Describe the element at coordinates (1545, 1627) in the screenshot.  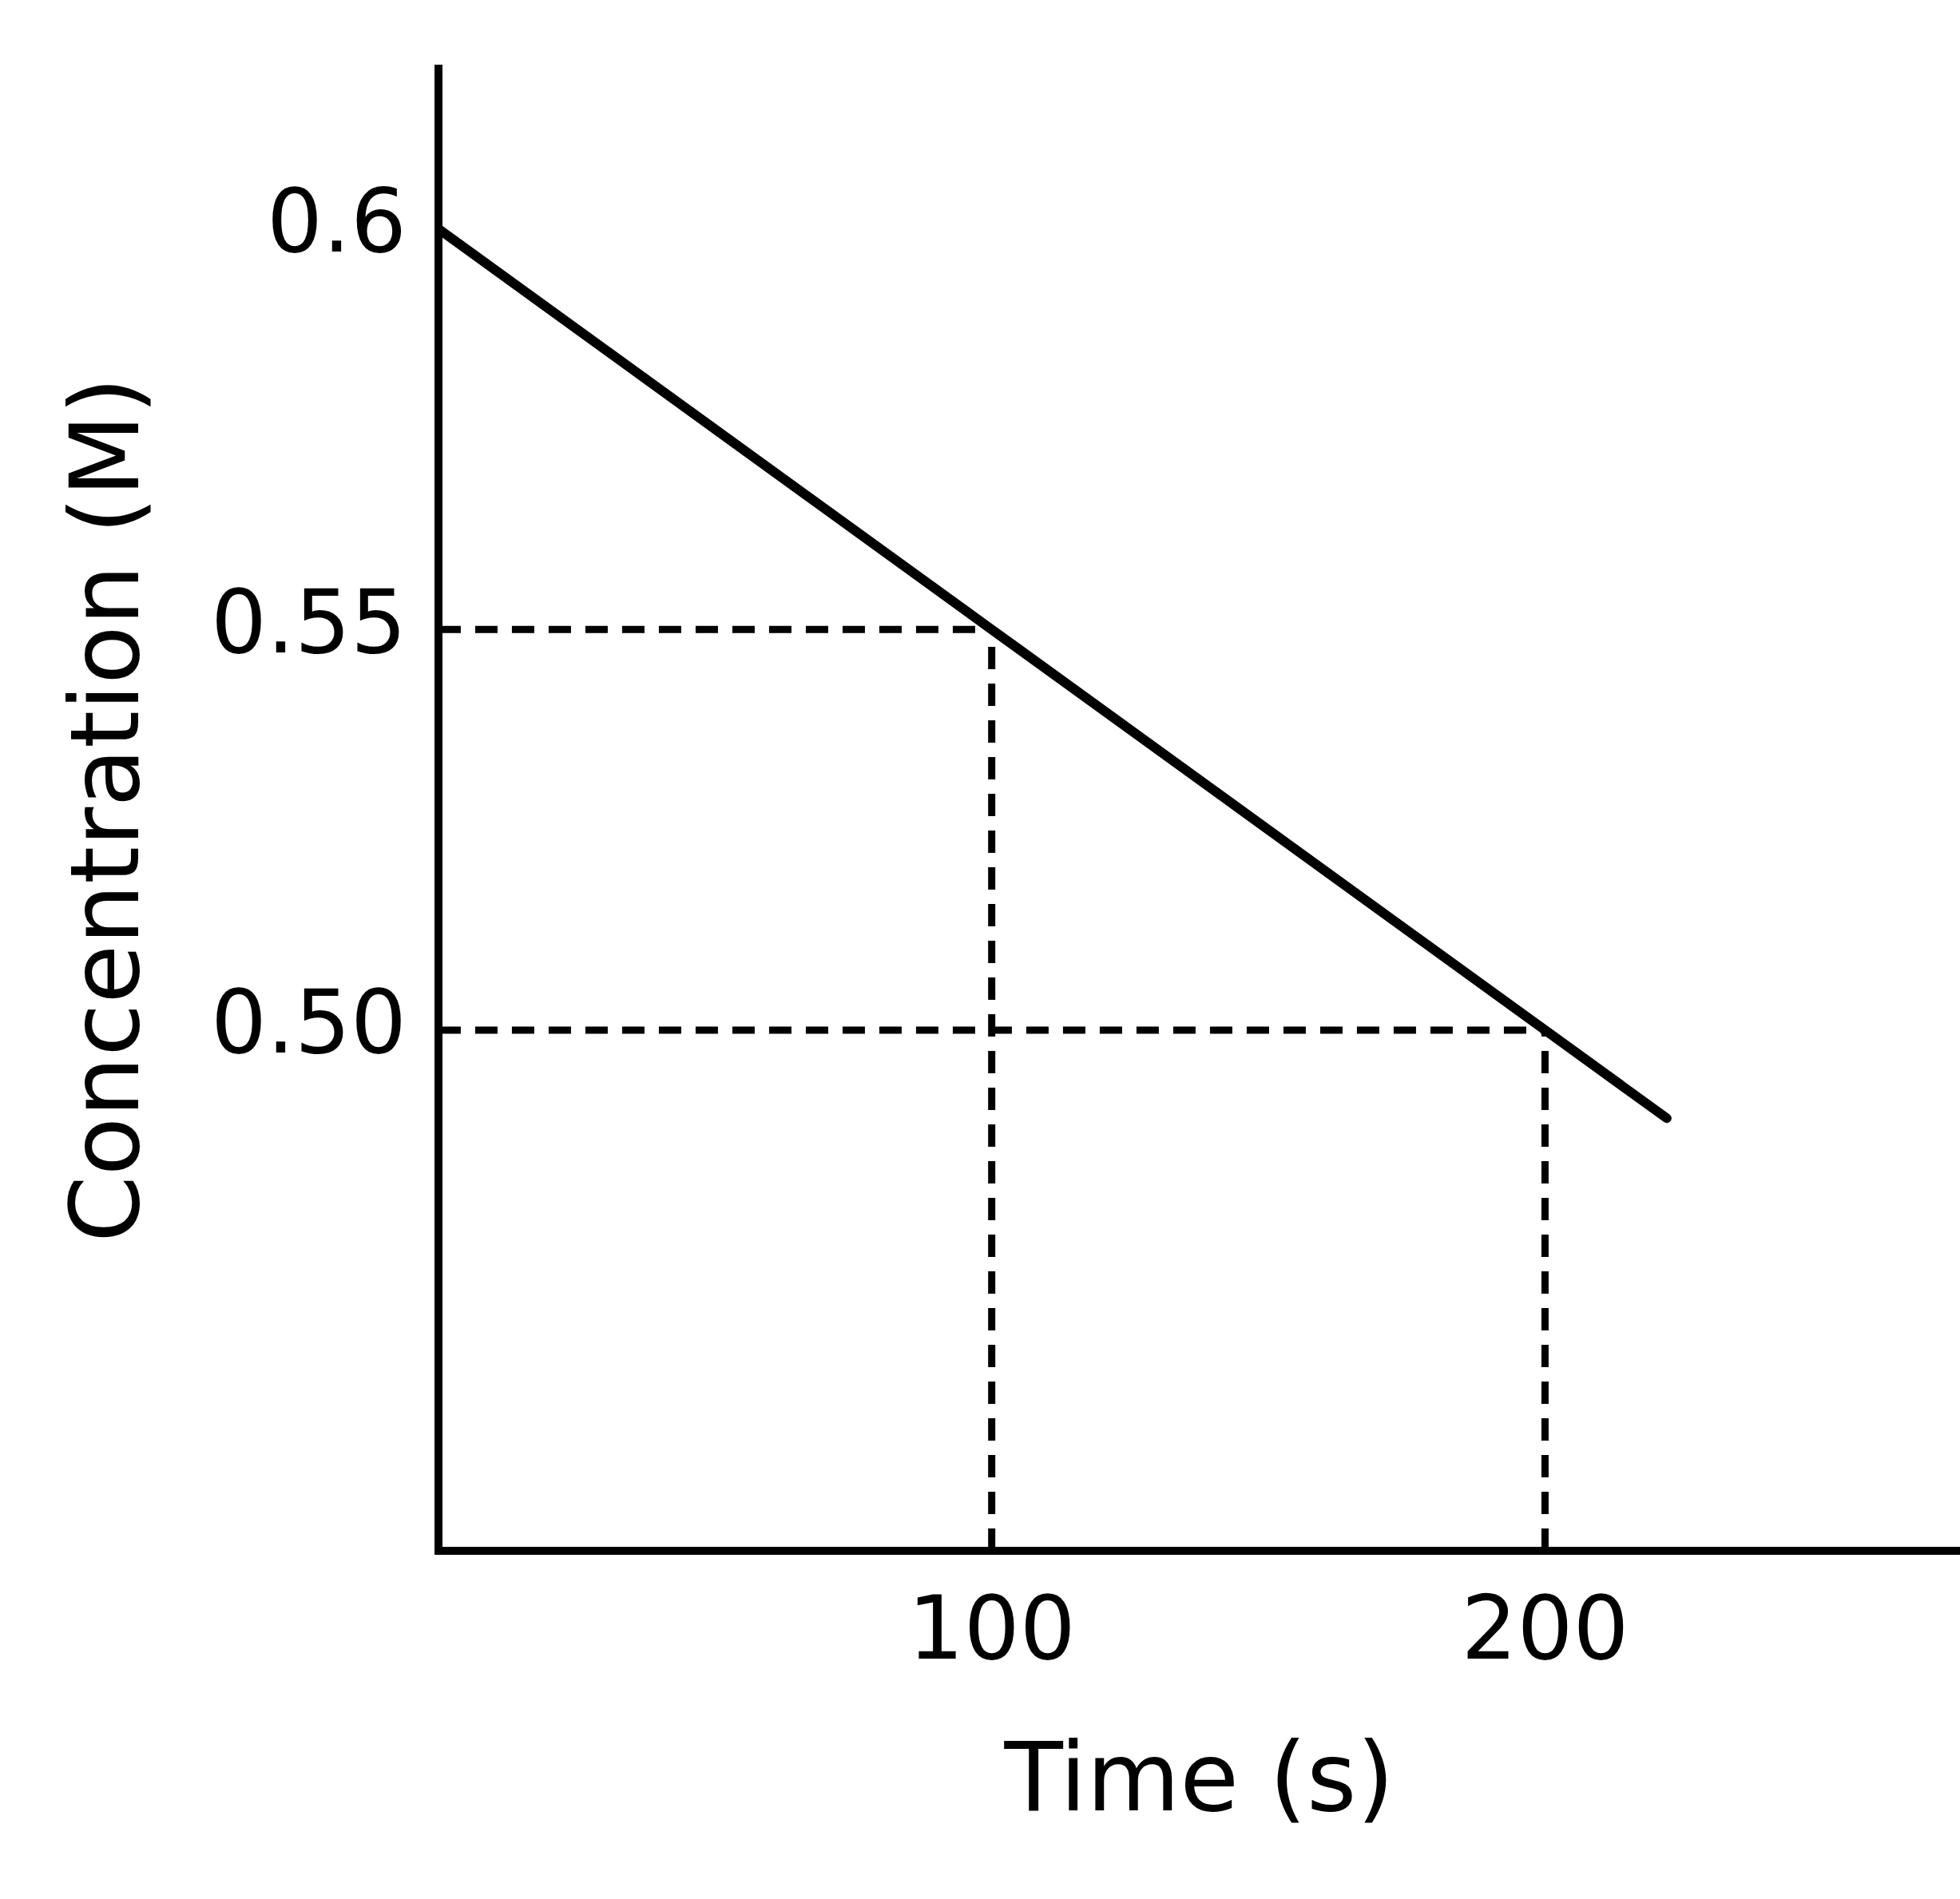
I see `x-tick-label: 200` at that location.